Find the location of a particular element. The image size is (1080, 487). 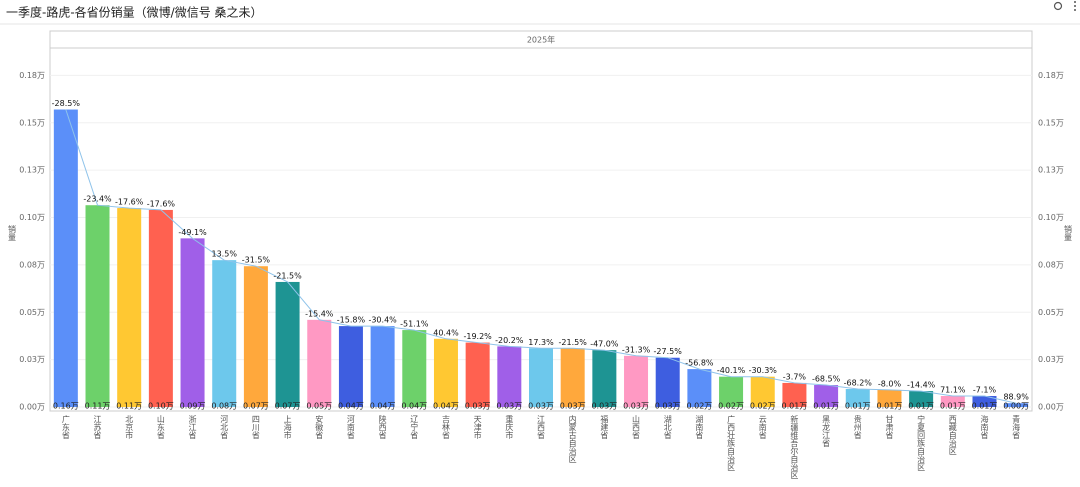

growth-label: -14.4% is located at coordinates (921, 385).